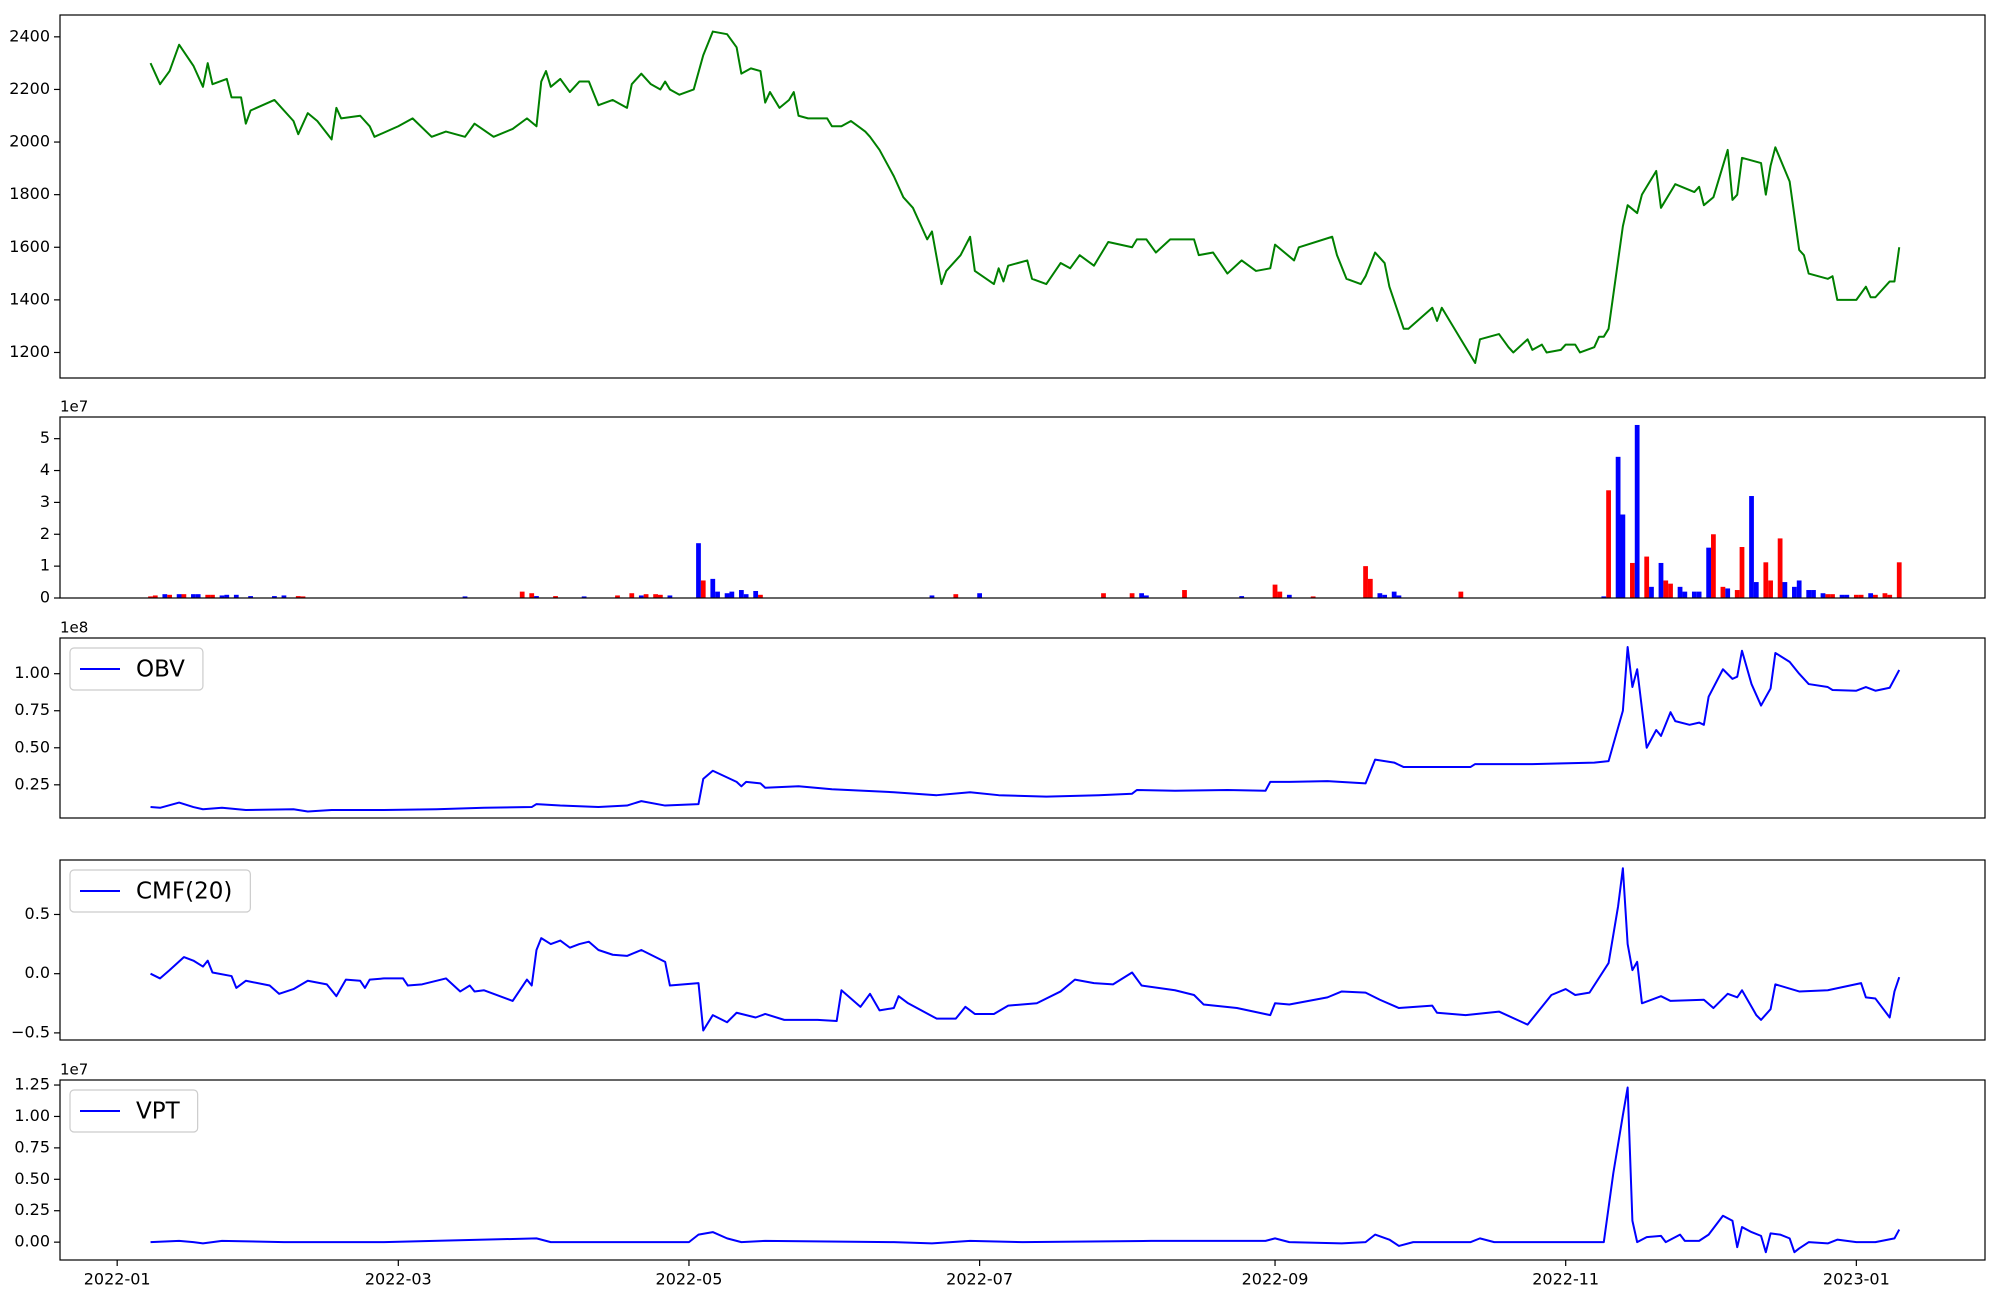 The image size is (2000, 1300). What do you see at coordinates (1275, 1279) in the screenshot?
I see `x-tick-label: 2022-09` at bounding box center [1275, 1279].